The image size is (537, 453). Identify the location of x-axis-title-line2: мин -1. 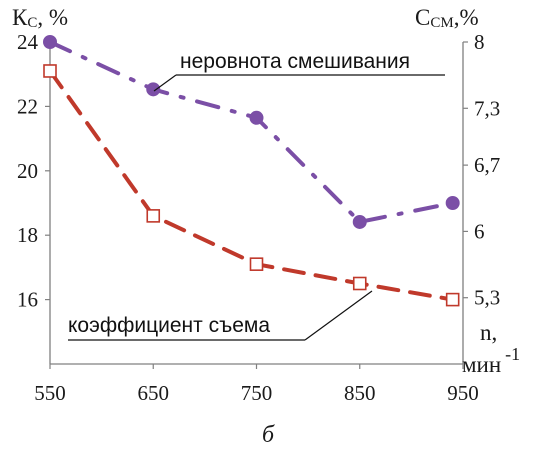
(491, 360).